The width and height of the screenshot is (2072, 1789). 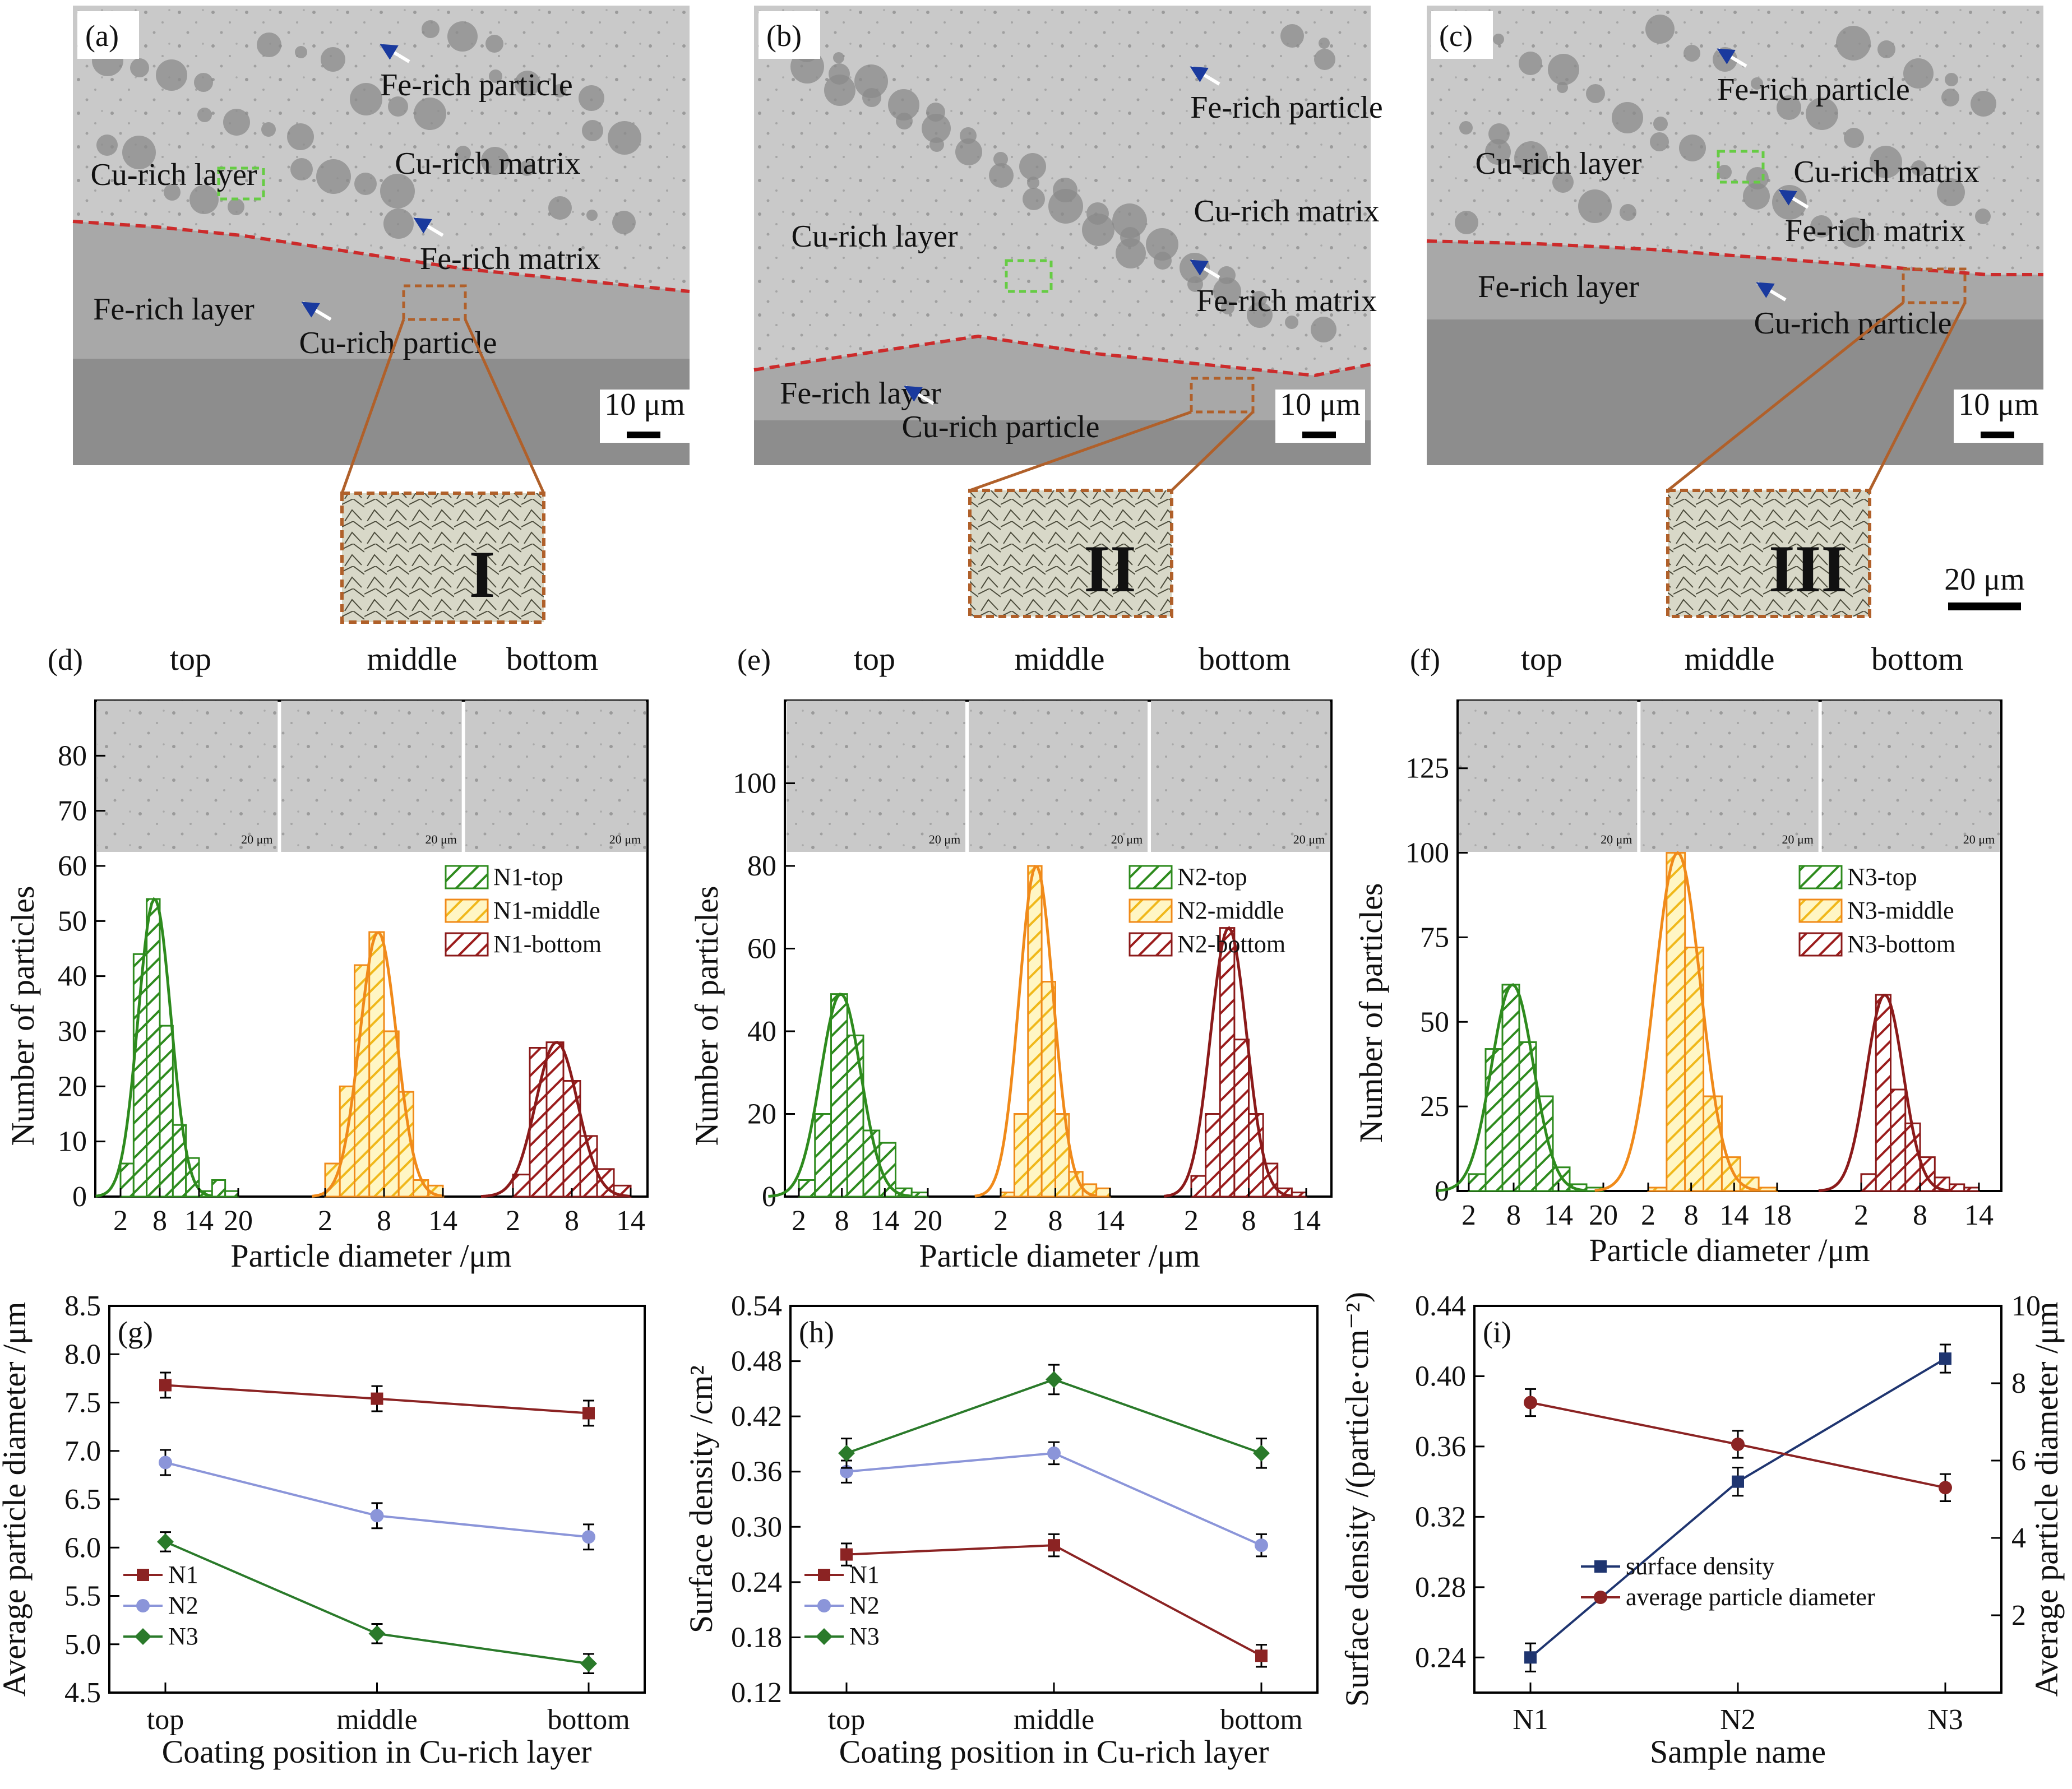 I want to click on panel-label-bg, so click(x=1462, y=35).